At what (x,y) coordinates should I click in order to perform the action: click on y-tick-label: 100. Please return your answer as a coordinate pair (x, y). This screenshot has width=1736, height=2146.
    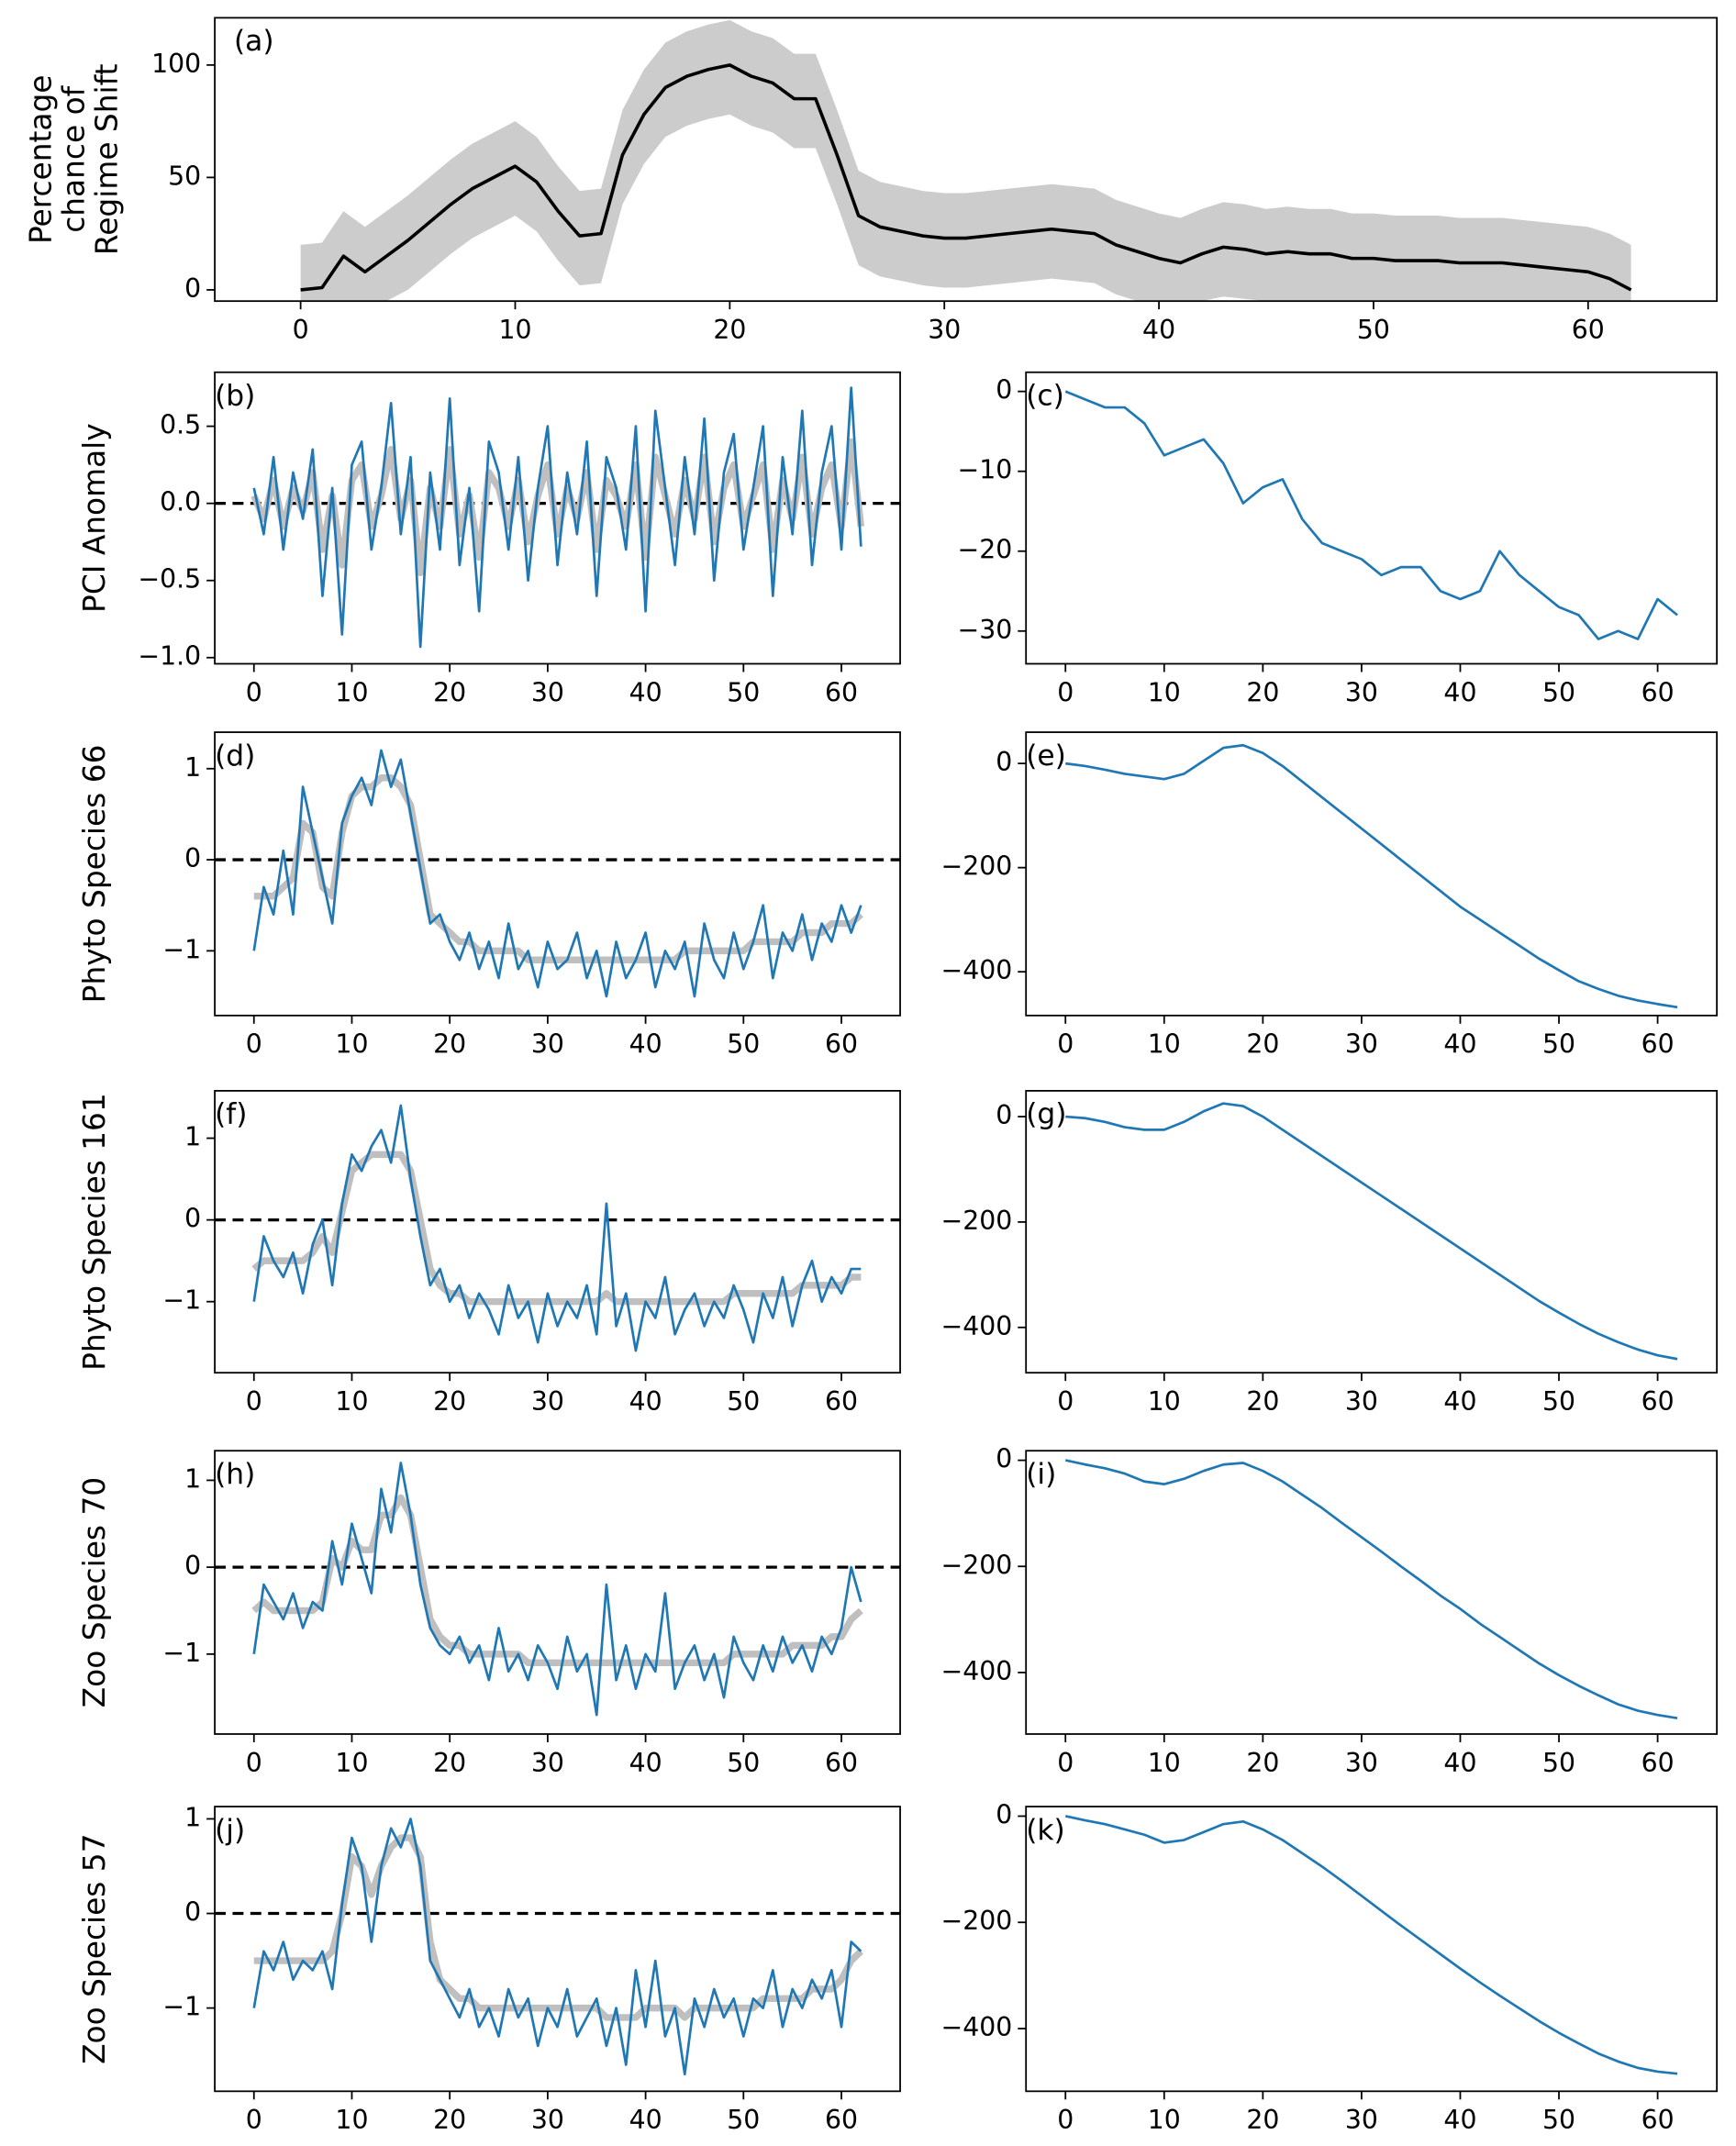
    Looking at the image, I should click on (176, 64).